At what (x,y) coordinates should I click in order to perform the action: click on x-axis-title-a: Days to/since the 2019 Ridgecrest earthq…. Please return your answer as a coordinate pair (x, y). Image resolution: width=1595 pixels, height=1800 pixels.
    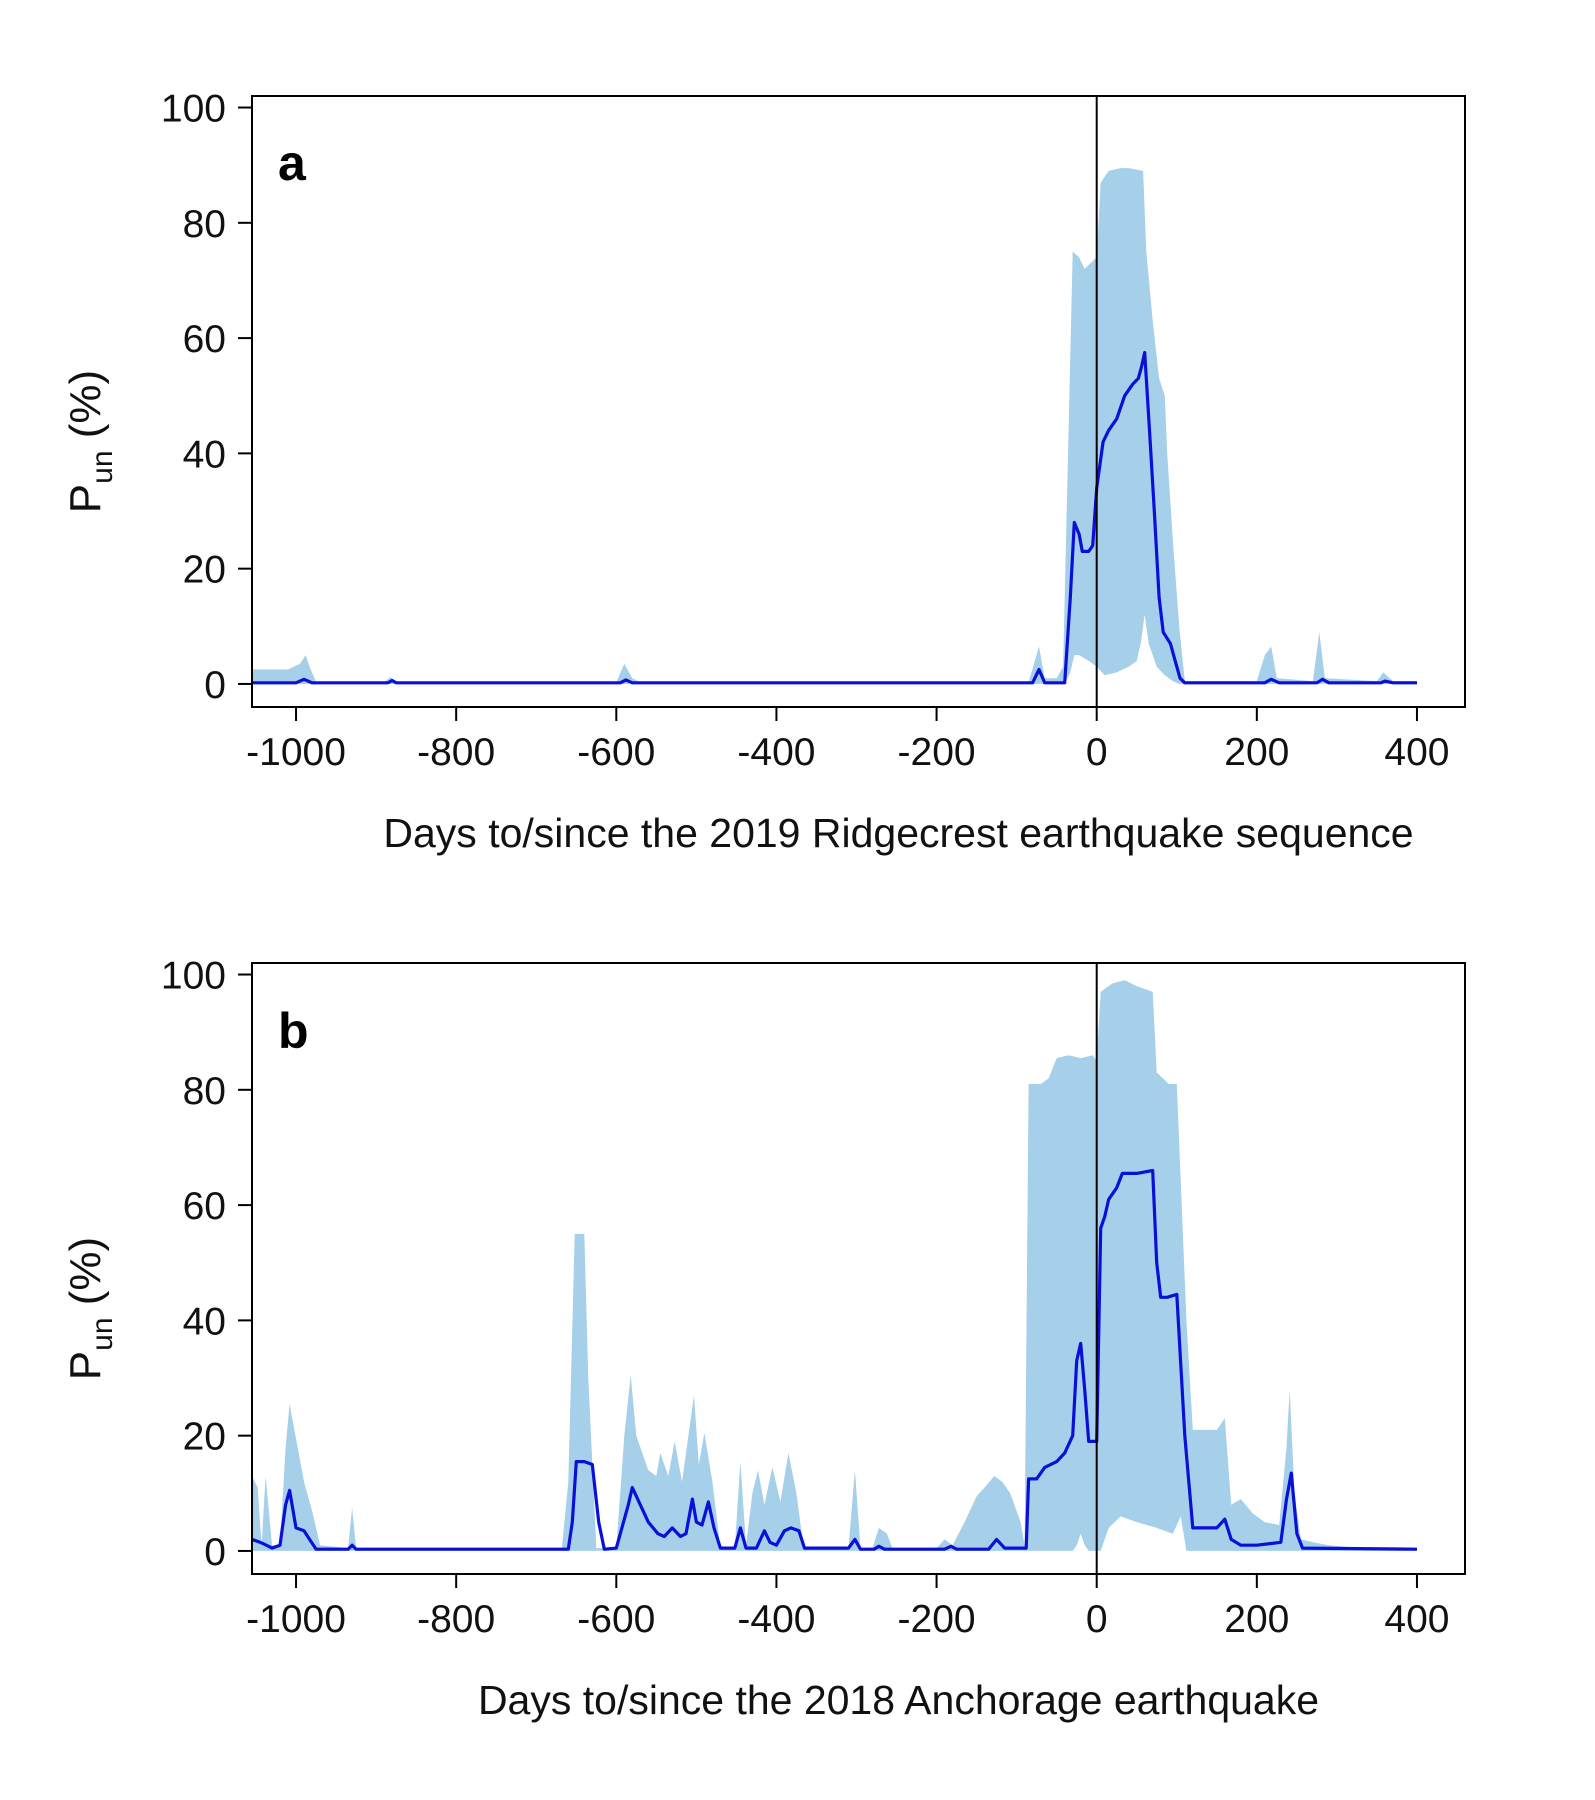
    Looking at the image, I should click on (898, 833).